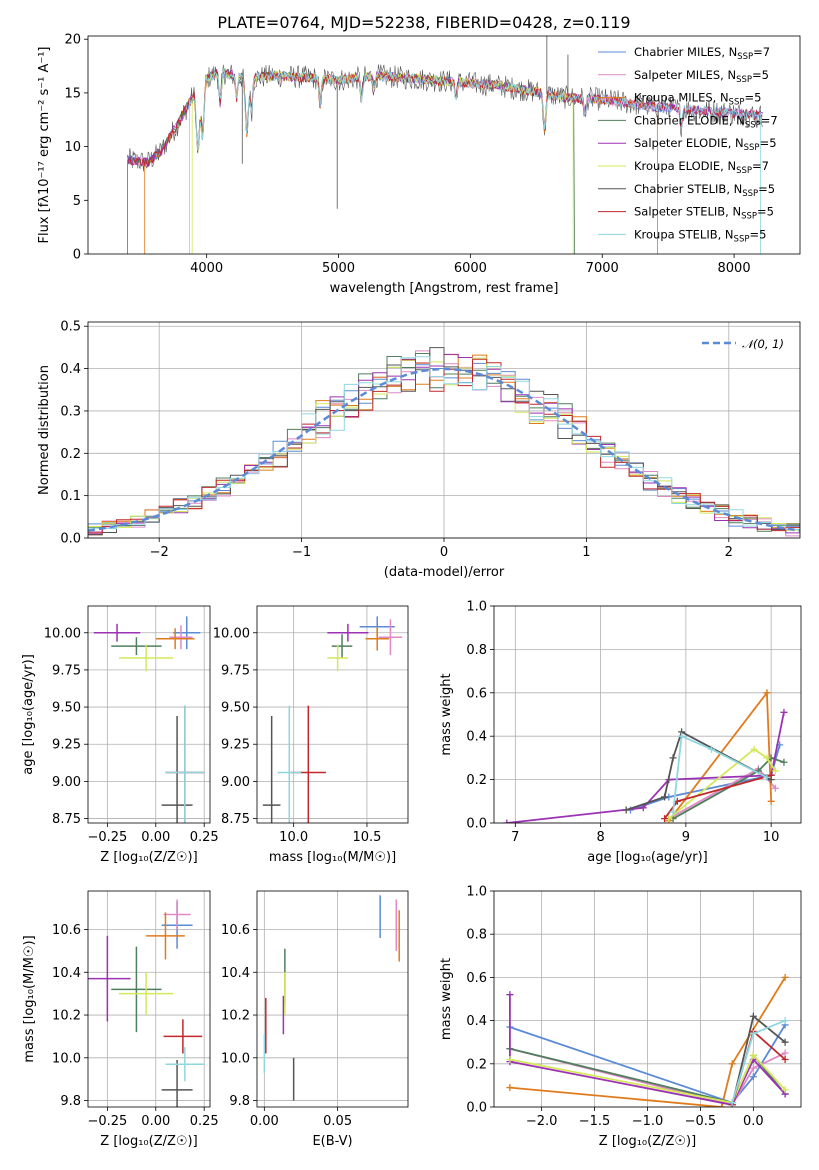  I want to click on legend-entry: Chabrier STELIB, NSSP=5, so click(704, 190).